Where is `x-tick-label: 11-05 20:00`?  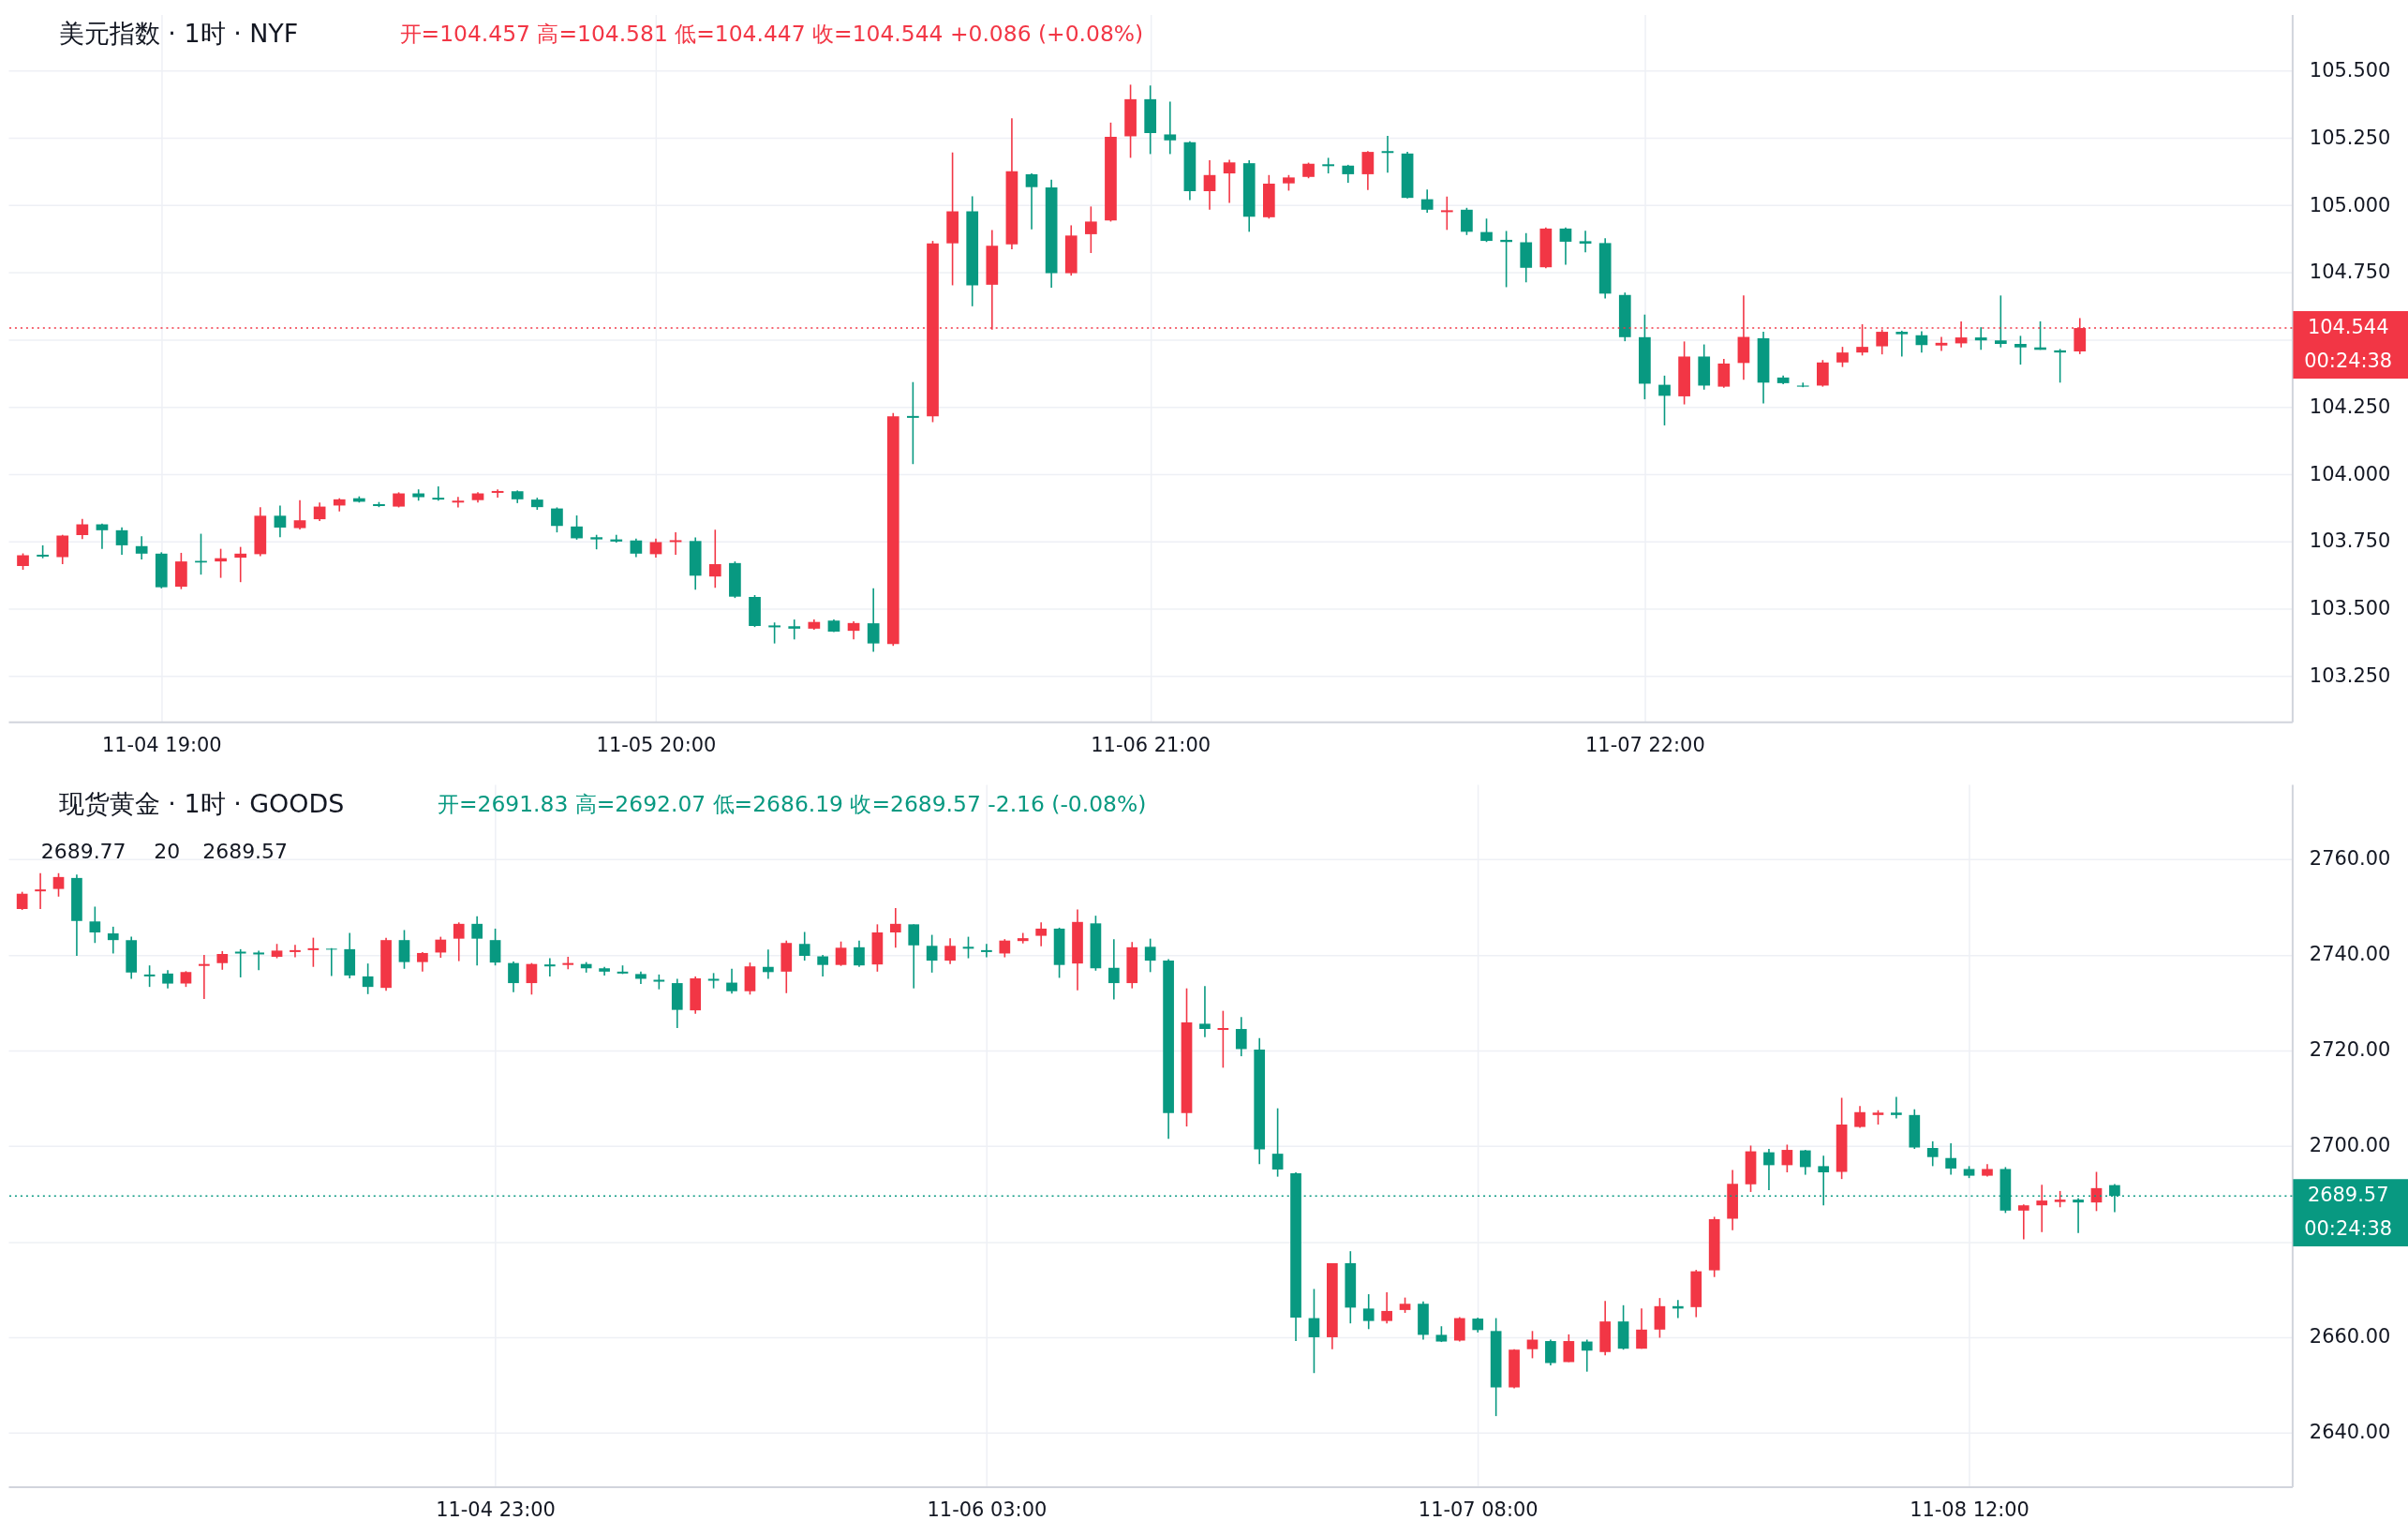
x-tick-label: 11-05 20:00 is located at coordinates (656, 744).